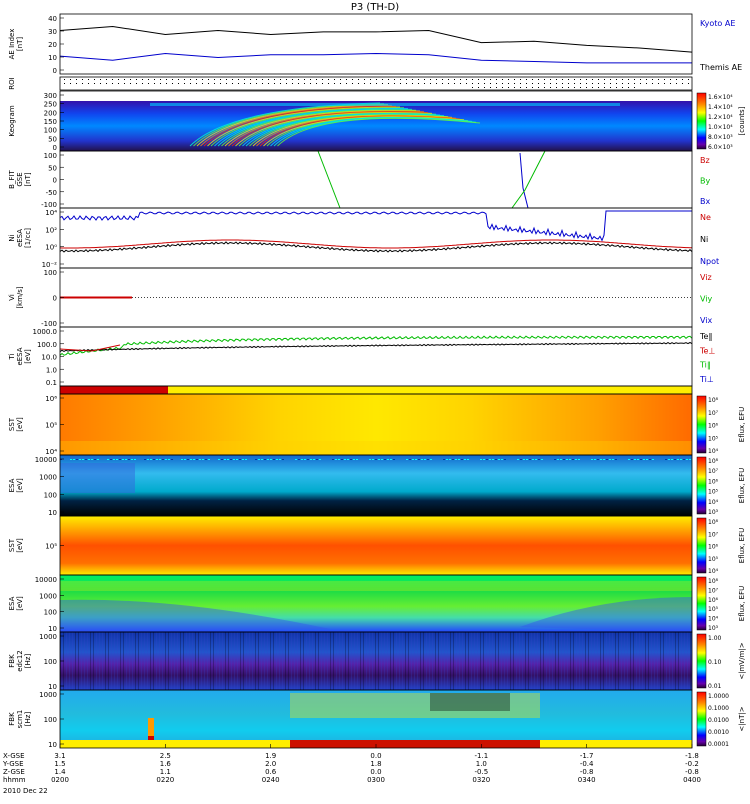 Image resolution: width=750 pixels, height=804 pixels. What do you see at coordinates (48, 637) in the screenshot?
I see `panel-ytick-fbk1: 1000` at bounding box center [48, 637].